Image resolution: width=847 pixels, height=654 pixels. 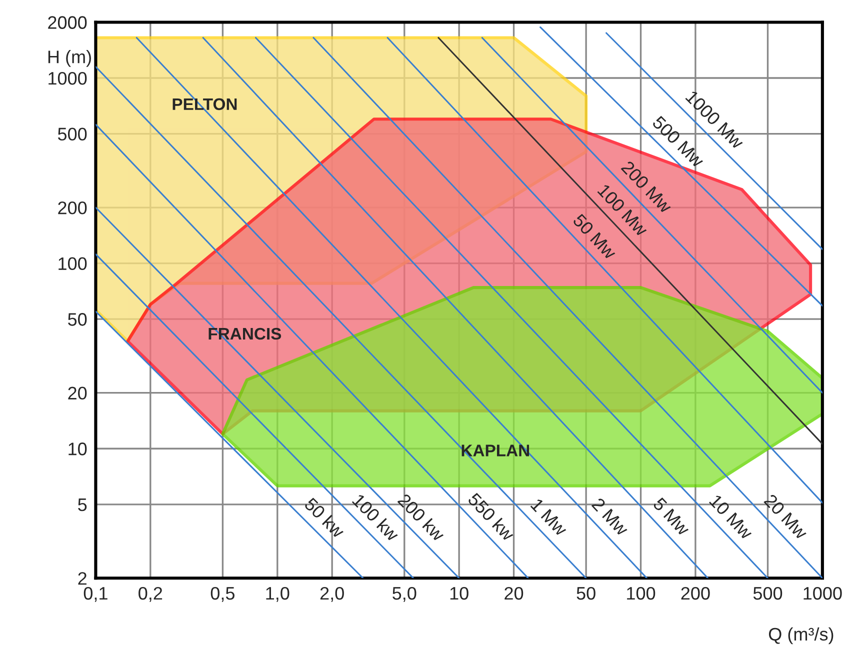 What do you see at coordinates (82, 505) in the screenshot?
I see `y-tick-label: 5` at bounding box center [82, 505].